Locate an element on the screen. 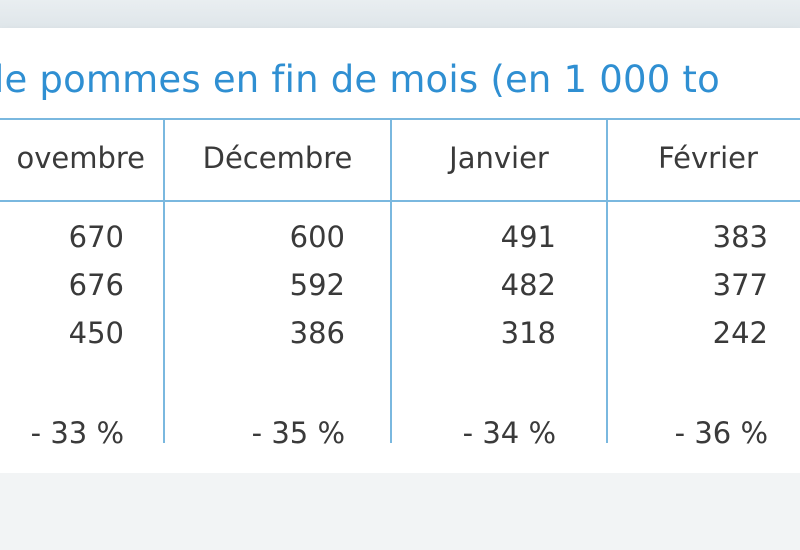 This screenshot has width=800, height=550. variation-cell: - 33 % is located at coordinates (77, 433).